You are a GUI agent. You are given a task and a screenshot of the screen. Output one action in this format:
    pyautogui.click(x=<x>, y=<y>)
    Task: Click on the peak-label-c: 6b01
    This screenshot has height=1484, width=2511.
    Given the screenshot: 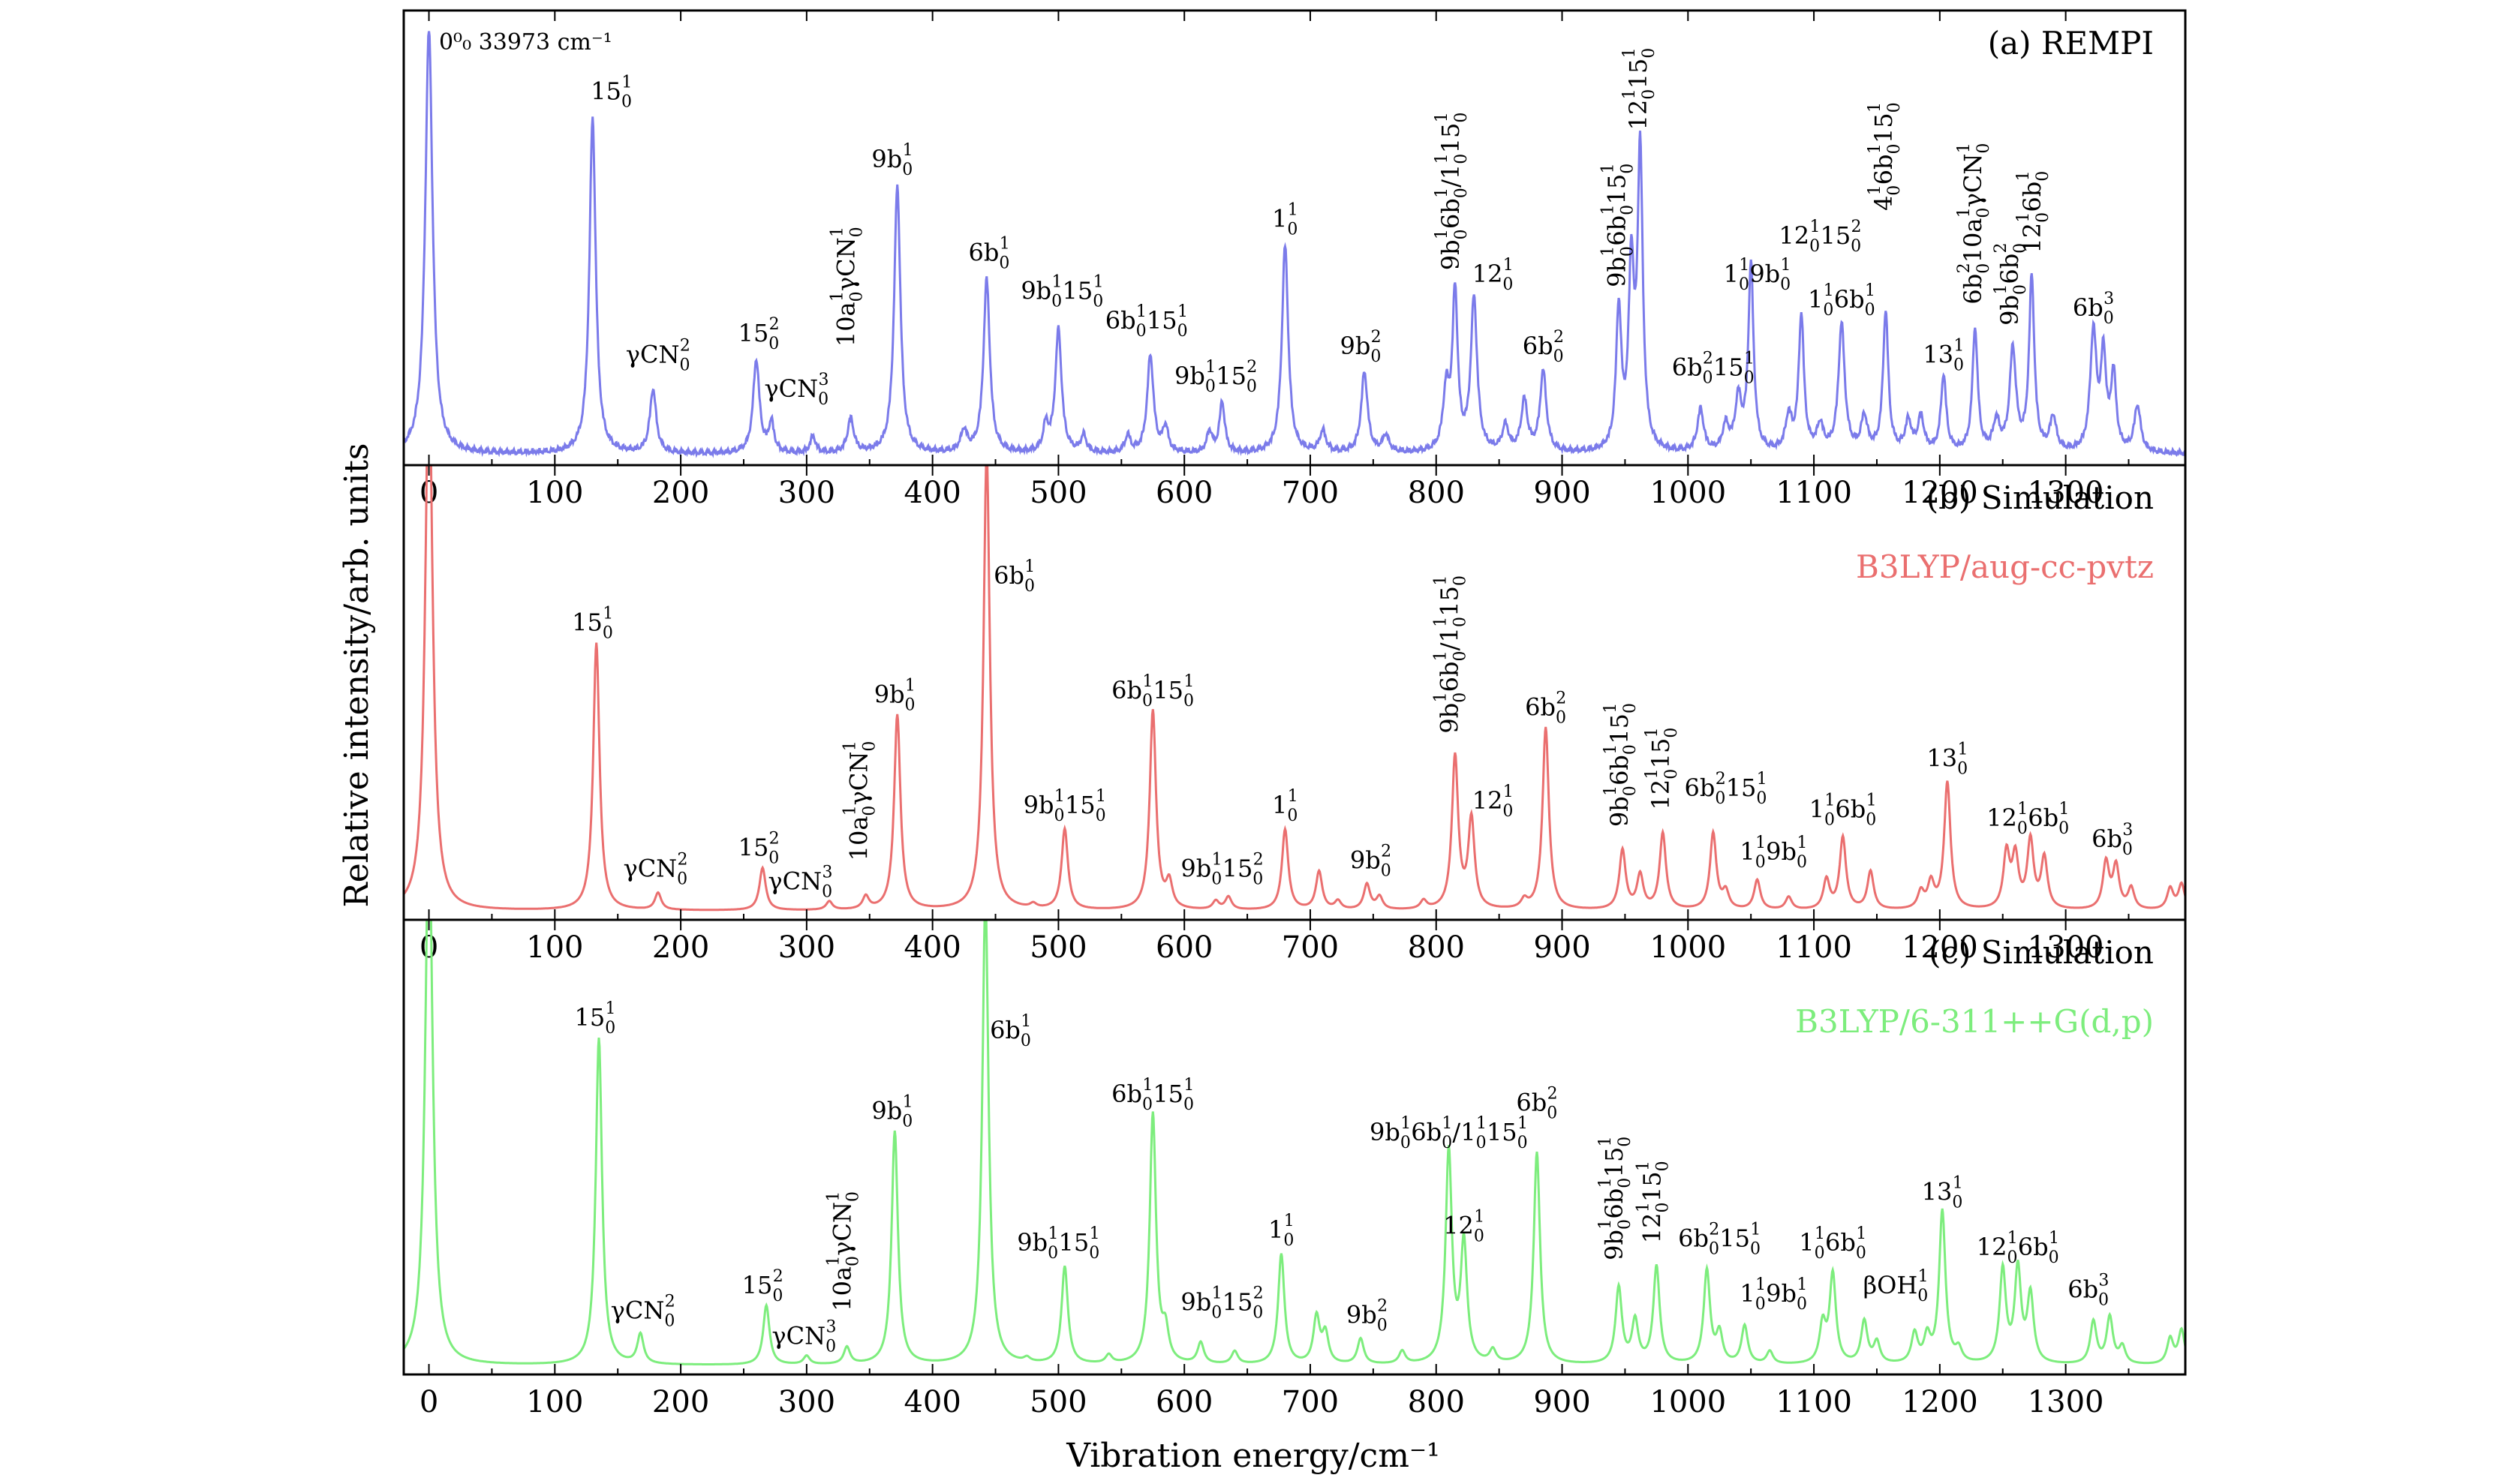 What is the action you would take?
    pyautogui.click(x=1010, y=1031)
    